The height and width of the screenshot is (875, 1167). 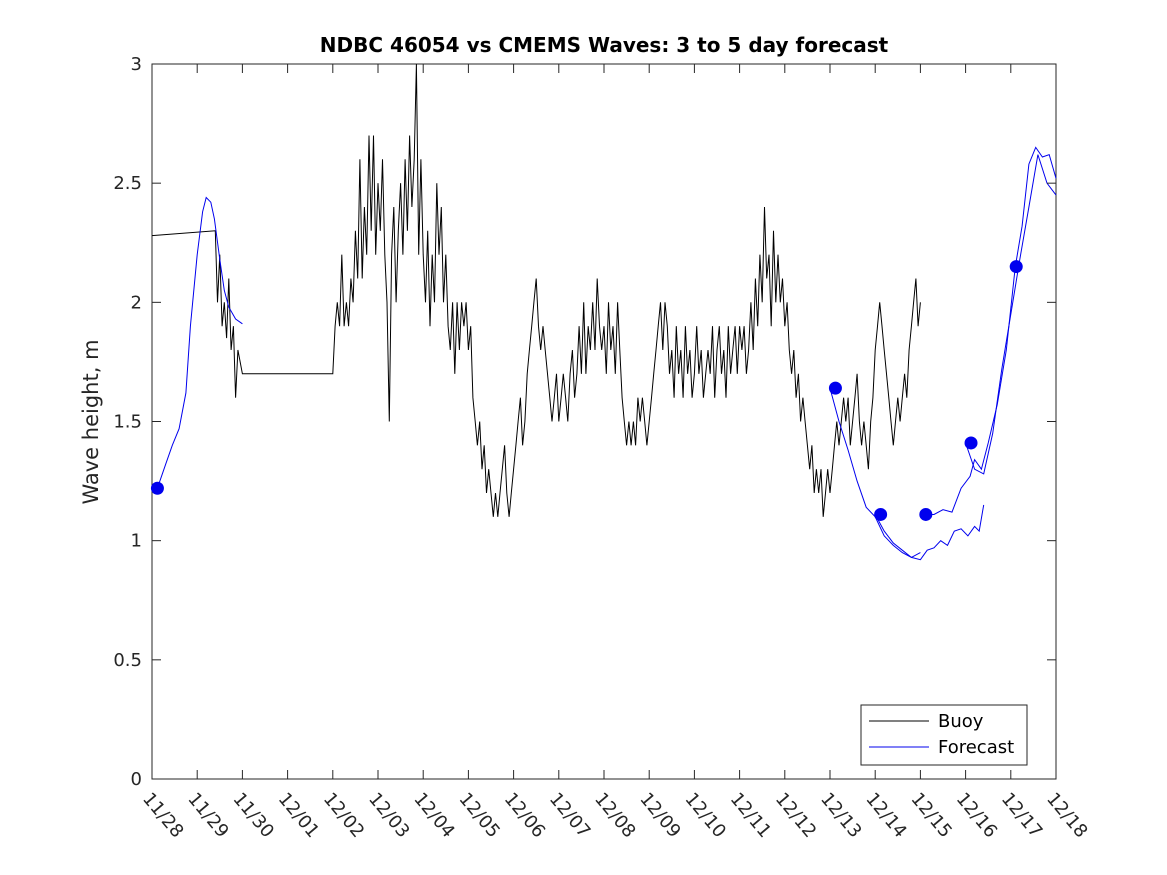 What do you see at coordinates (127, 183) in the screenshot?
I see `y-tick-label-5: 2.5` at bounding box center [127, 183].